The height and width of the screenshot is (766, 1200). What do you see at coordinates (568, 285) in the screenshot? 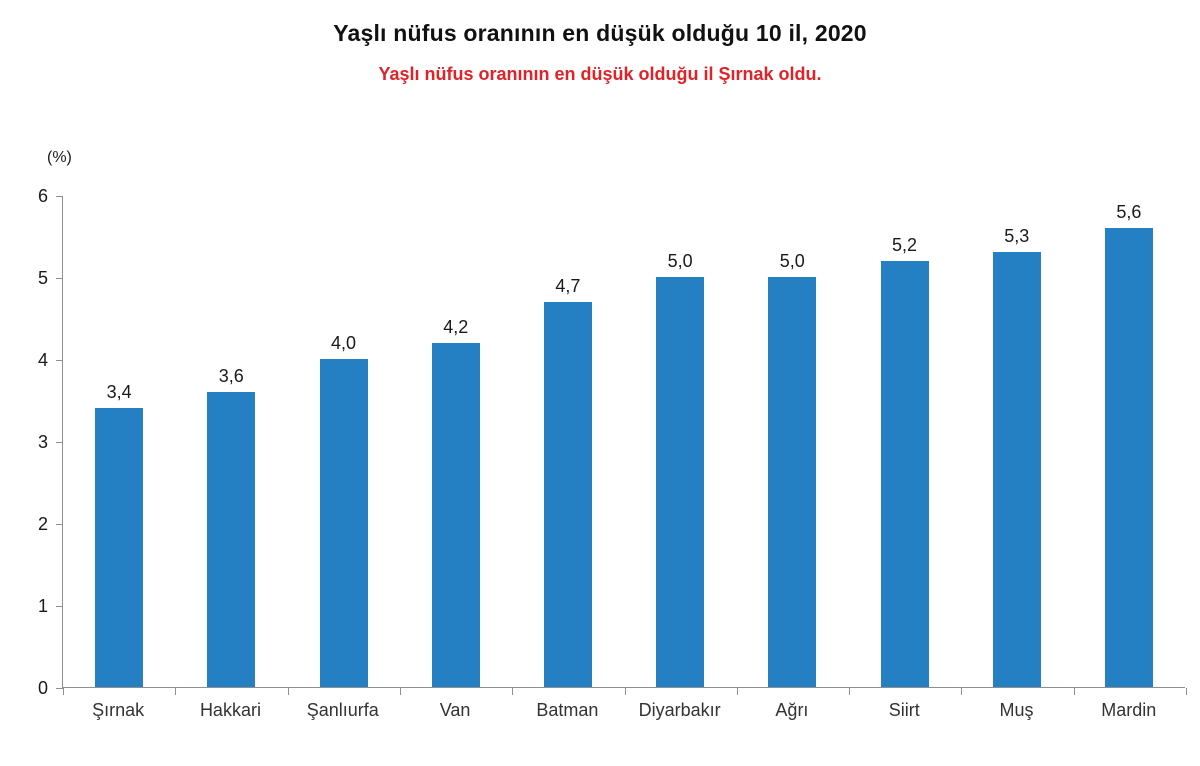
I see `bar-value-label: 4,7` at bounding box center [568, 285].